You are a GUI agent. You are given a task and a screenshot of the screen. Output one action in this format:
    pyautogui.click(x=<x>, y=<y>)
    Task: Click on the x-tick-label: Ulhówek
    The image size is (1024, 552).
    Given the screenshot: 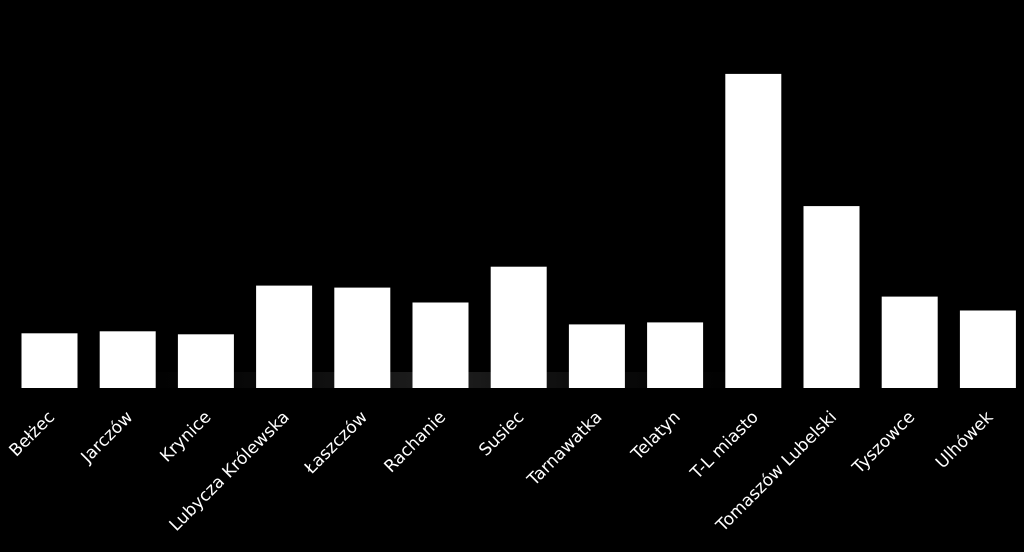 What is the action you would take?
    pyautogui.click(x=965, y=440)
    